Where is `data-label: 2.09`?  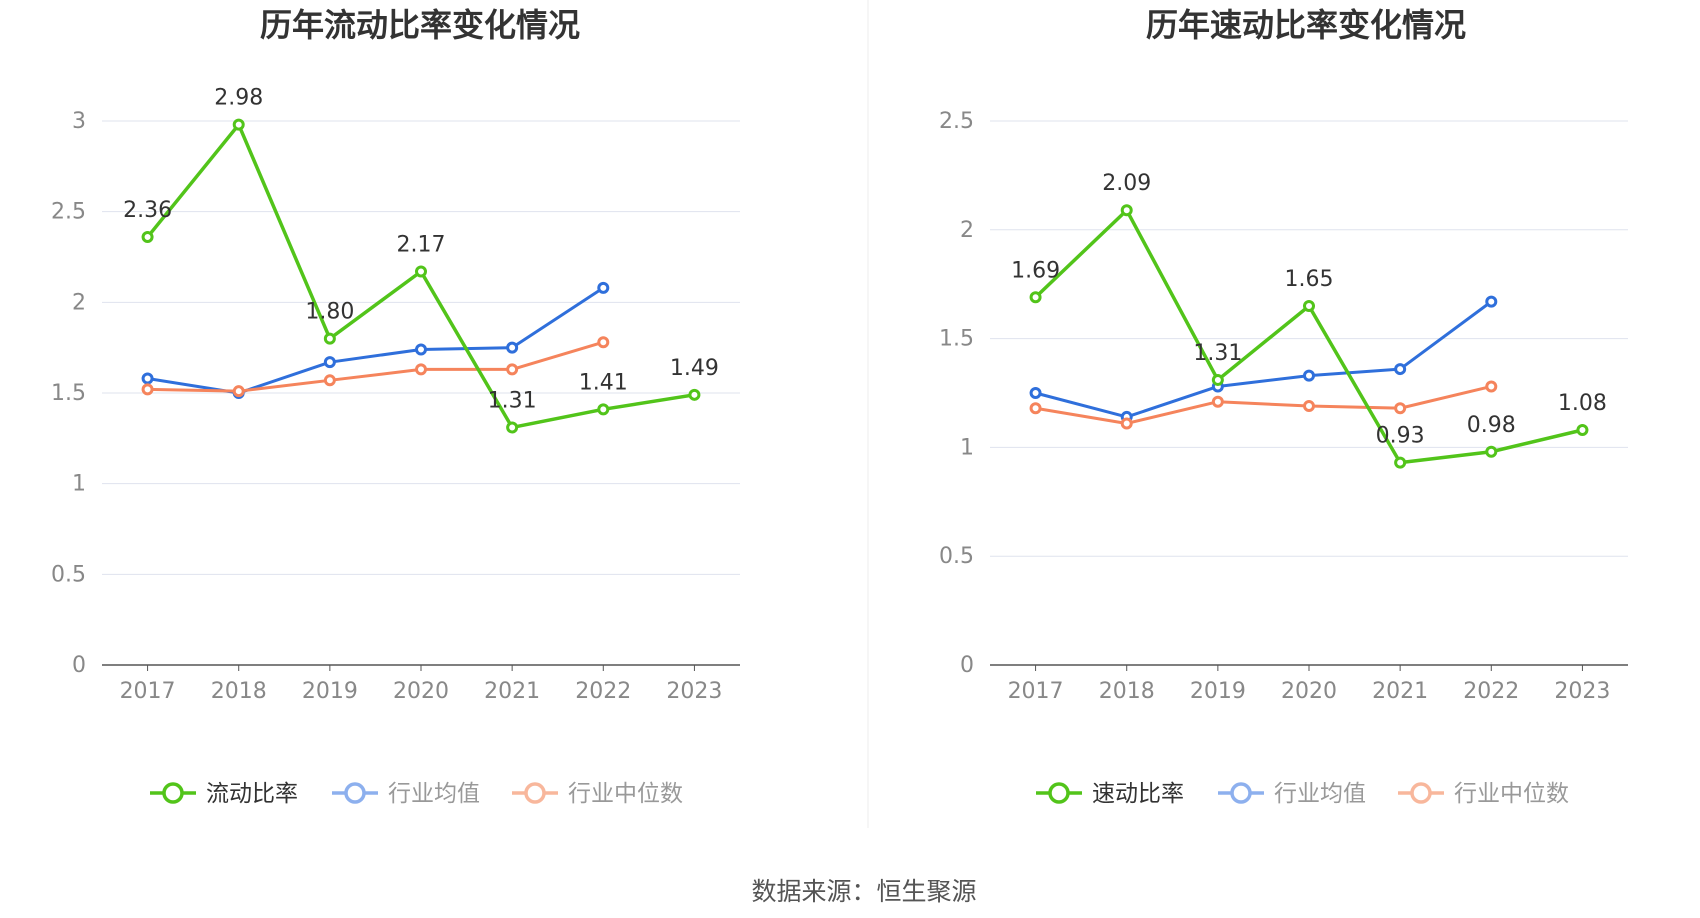
data-label: 2.09 is located at coordinates (1126, 183).